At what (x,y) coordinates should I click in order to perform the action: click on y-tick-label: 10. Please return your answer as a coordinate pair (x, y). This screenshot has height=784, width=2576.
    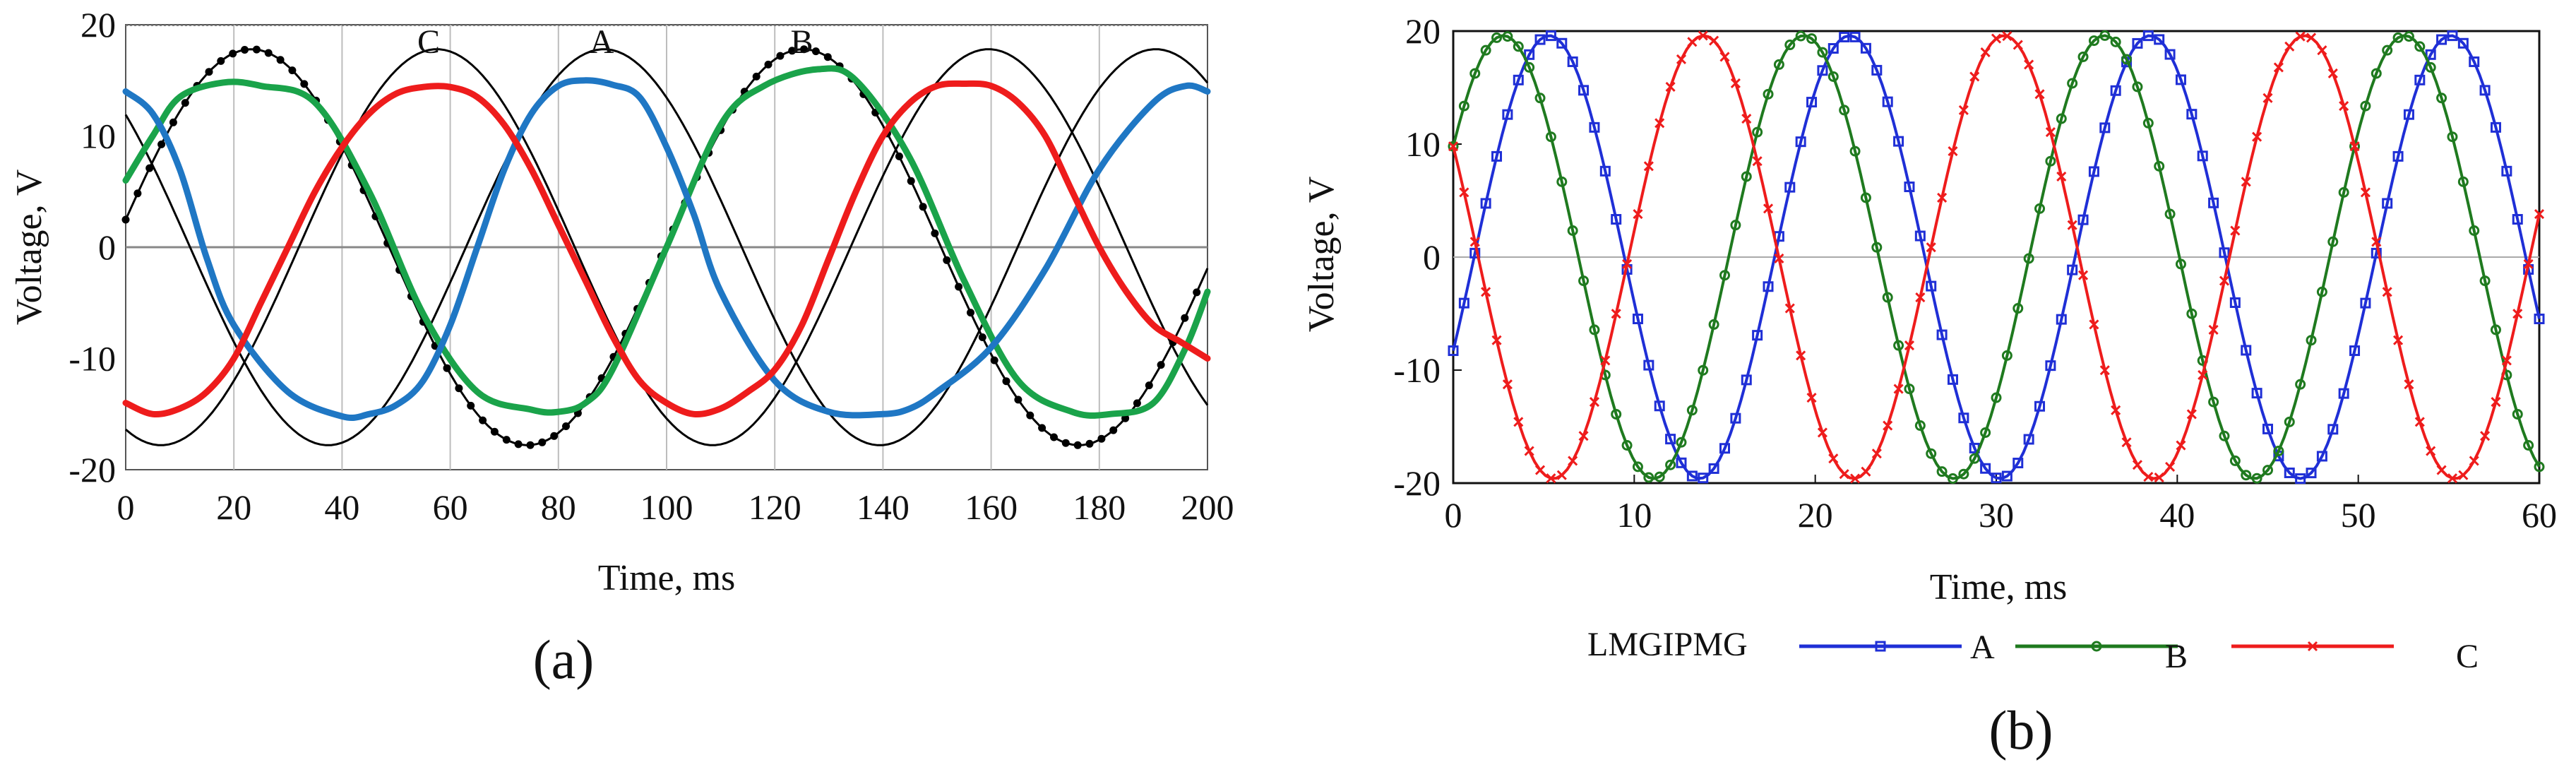
    Looking at the image, I should click on (98, 136).